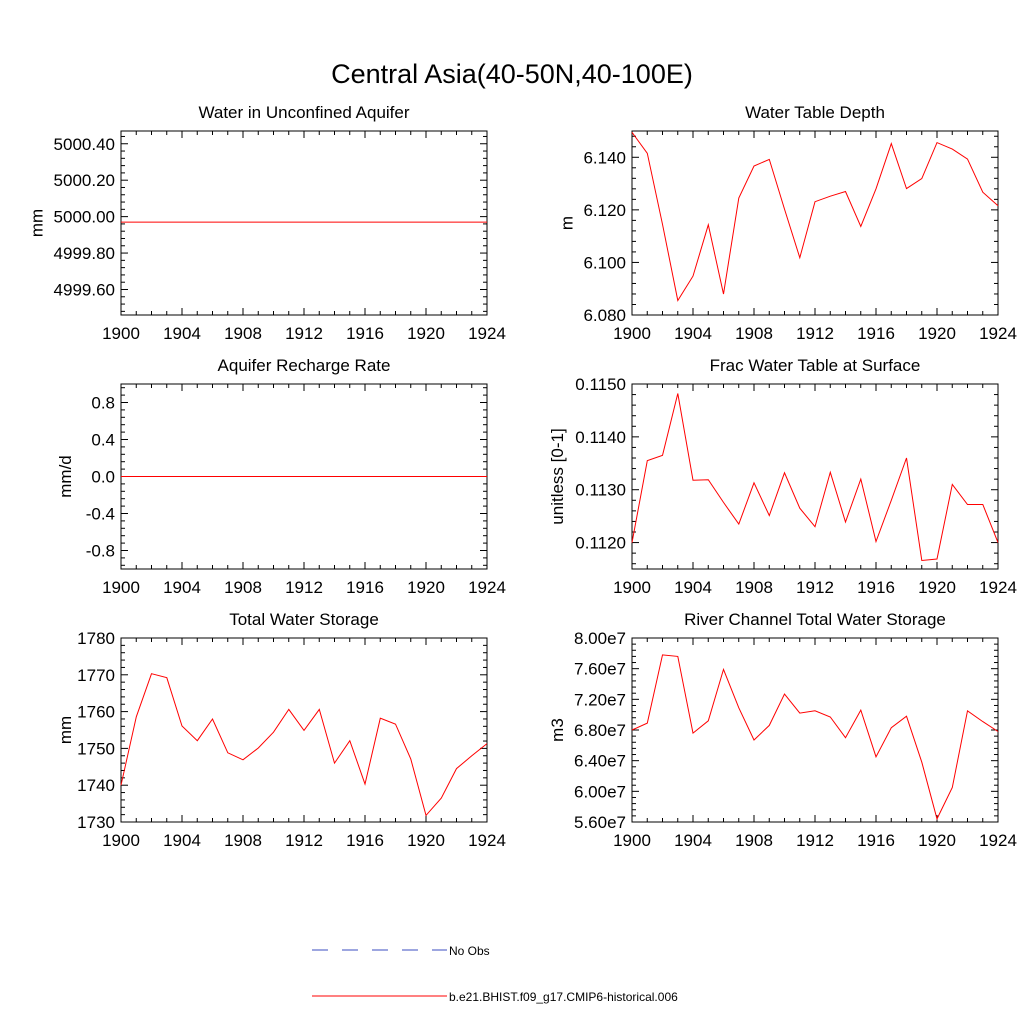 Image resolution: width=1024 pixels, height=1024 pixels. What do you see at coordinates (815, 619) in the screenshot?
I see `panel-title: River Channel Total Water Storage` at bounding box center [815, 619].